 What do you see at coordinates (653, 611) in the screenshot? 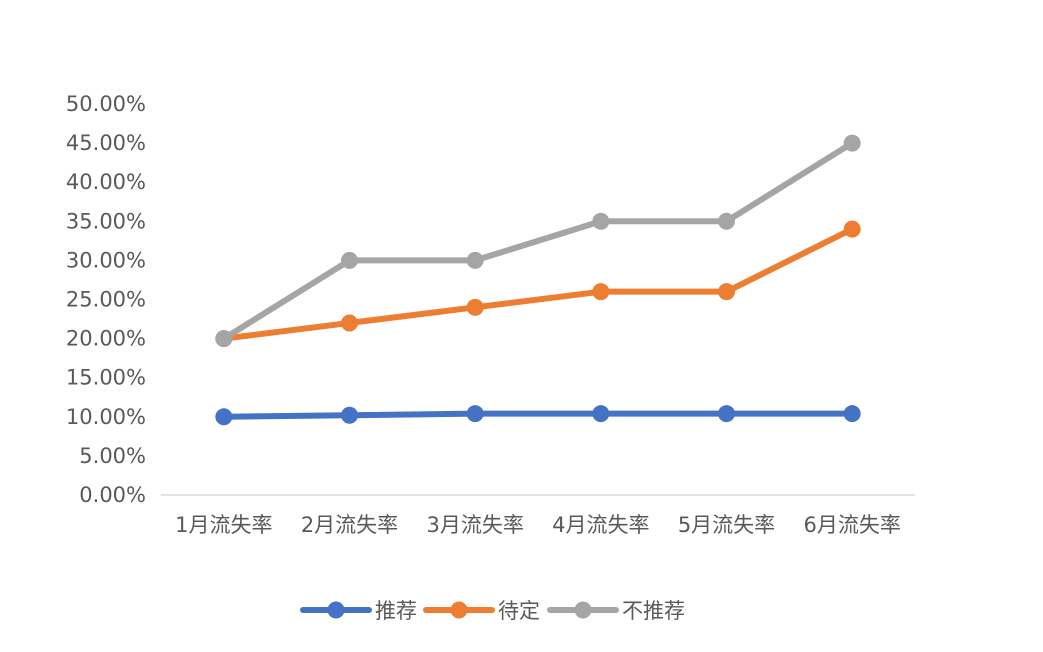
I see `legend-label: 不推荐` at bounding box center [653, 611].